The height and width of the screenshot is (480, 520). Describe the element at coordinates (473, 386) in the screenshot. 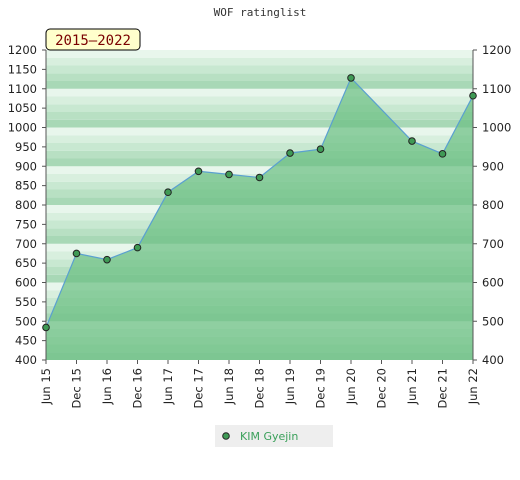

I see `x-tick-label: Jun 22` at that location.